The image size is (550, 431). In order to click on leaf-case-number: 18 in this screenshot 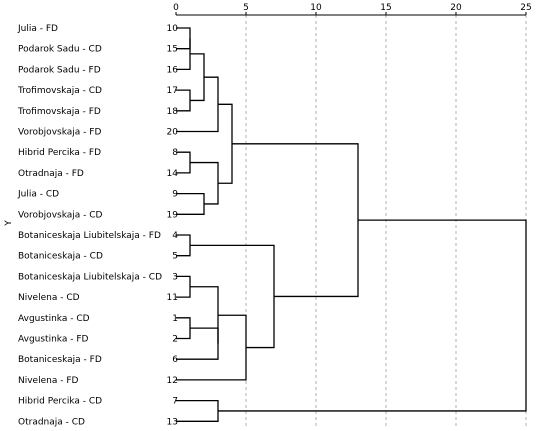, I will do `click(173, 112)`.